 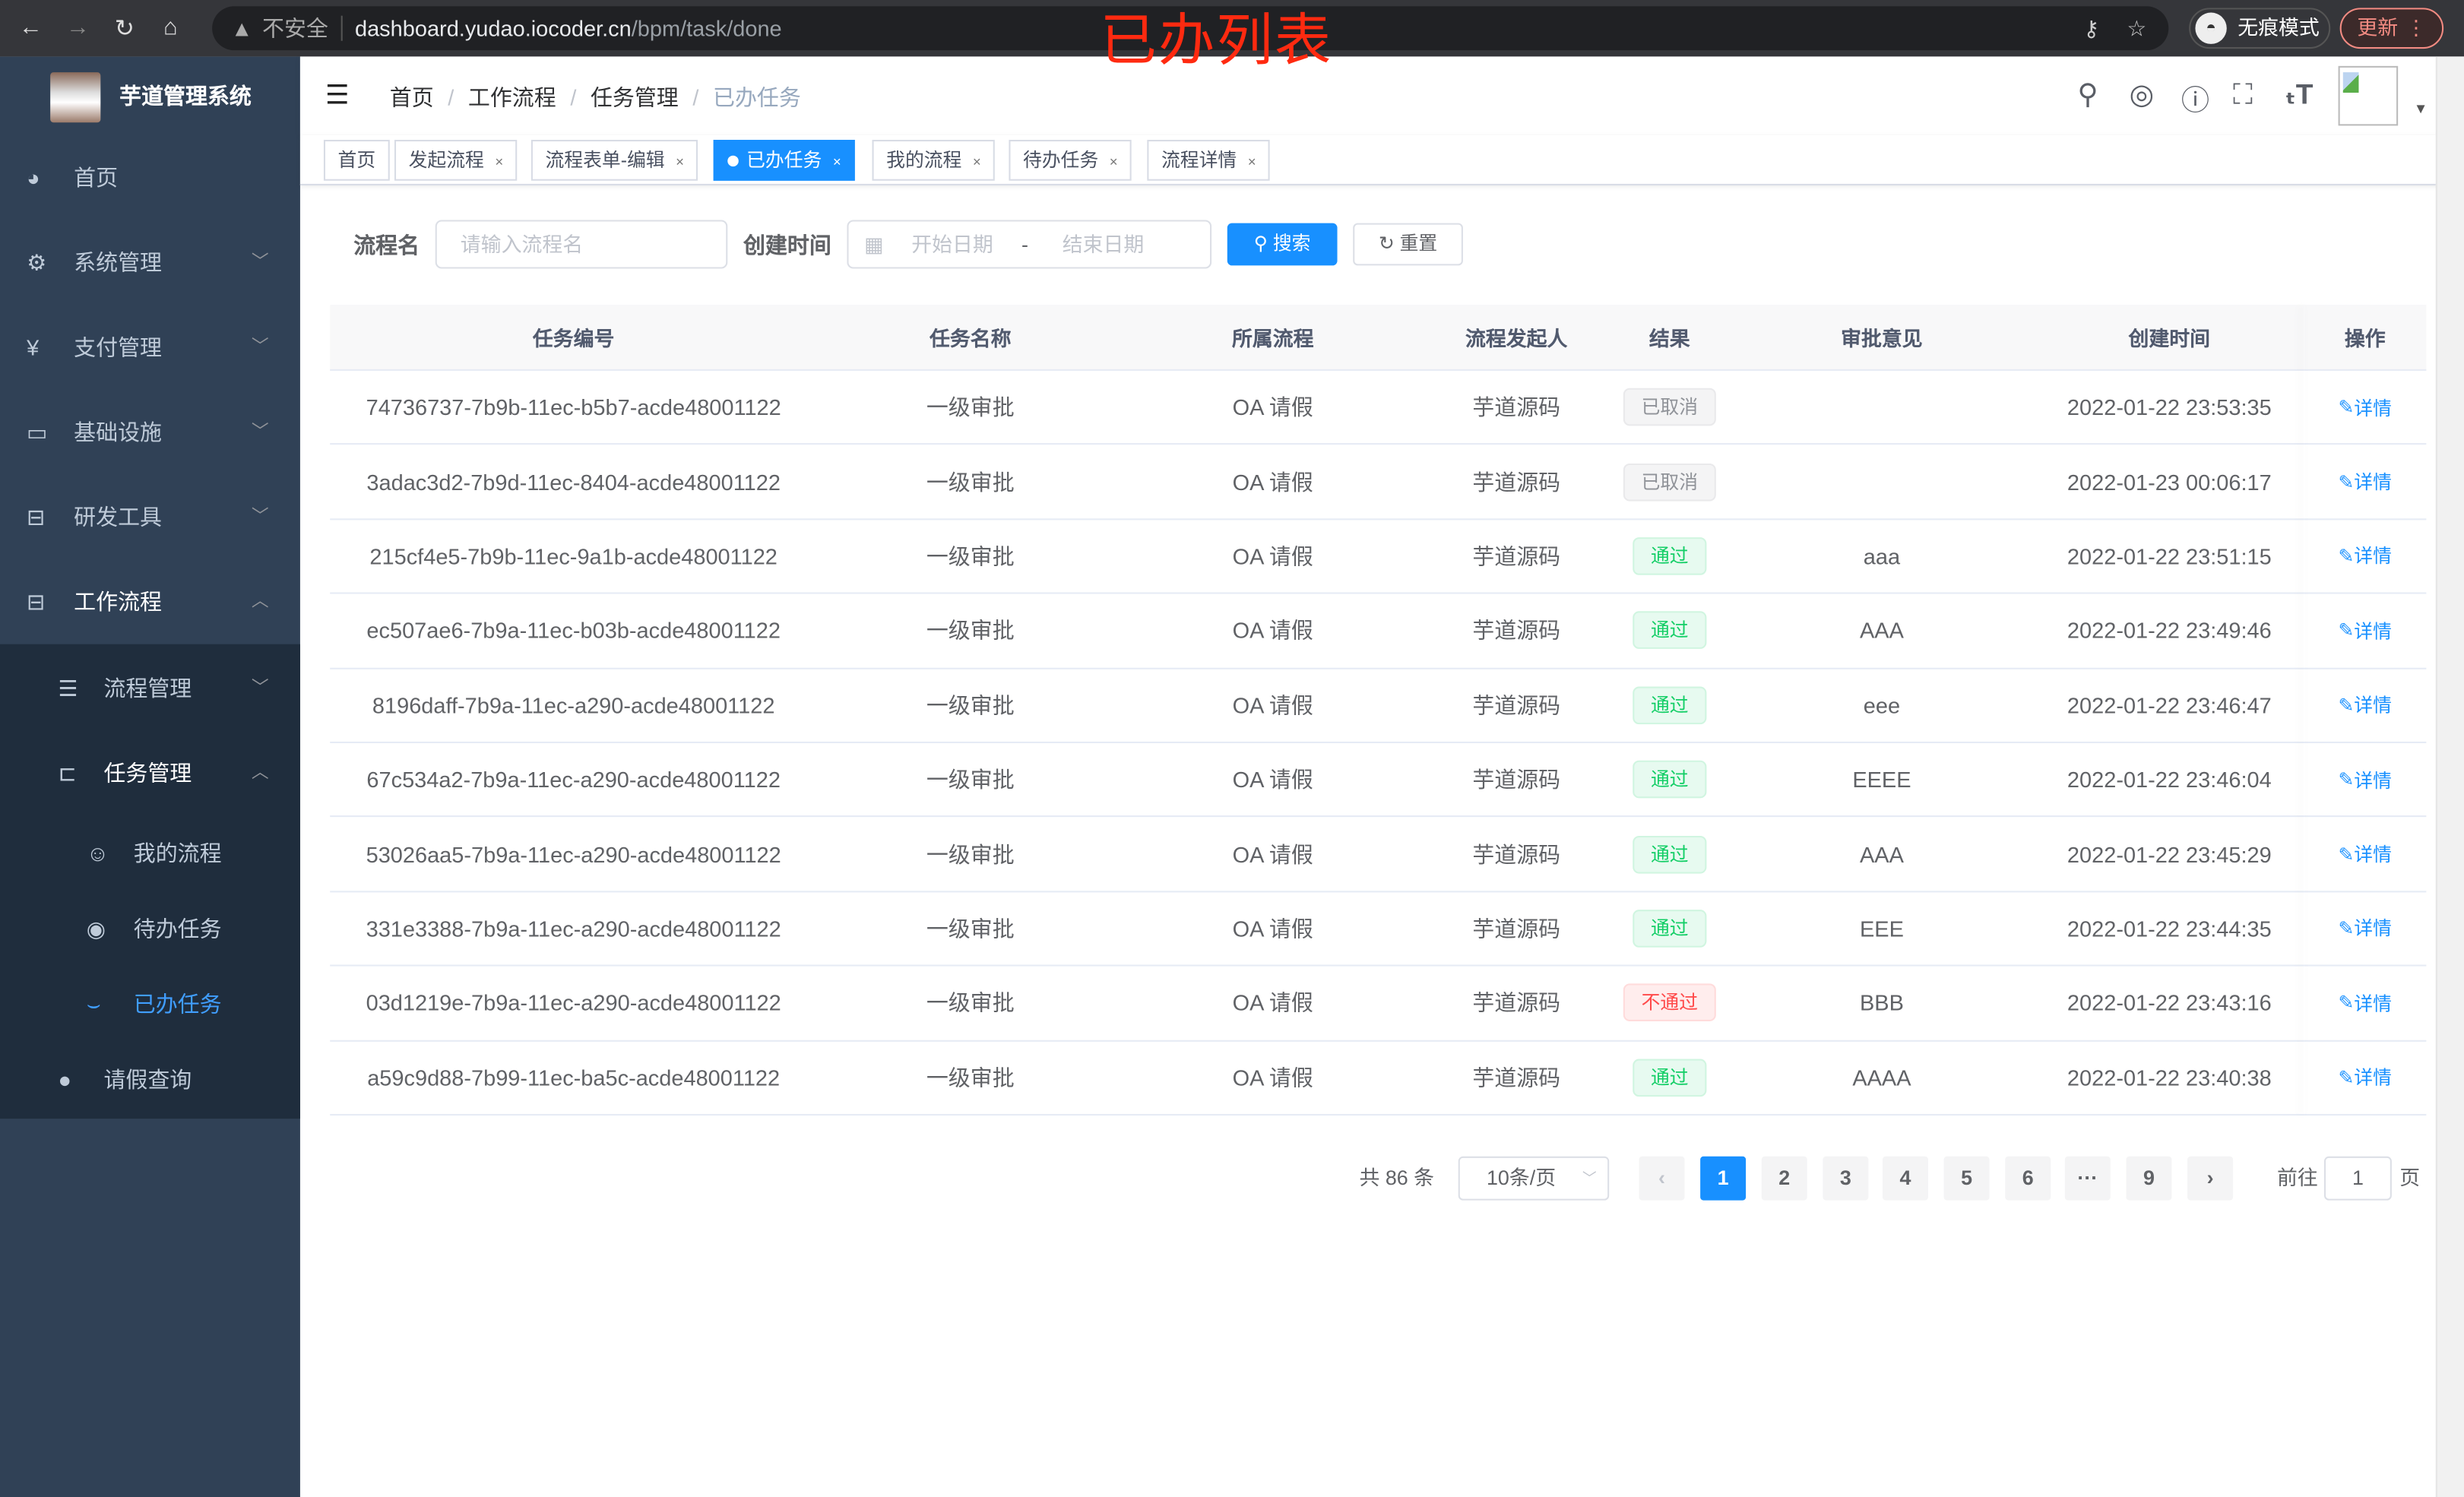 What do you see at coordinates (2087, 1178) in the screenshot?
I see `more-pages-button: ···` at bounding box center [2087, 1178].